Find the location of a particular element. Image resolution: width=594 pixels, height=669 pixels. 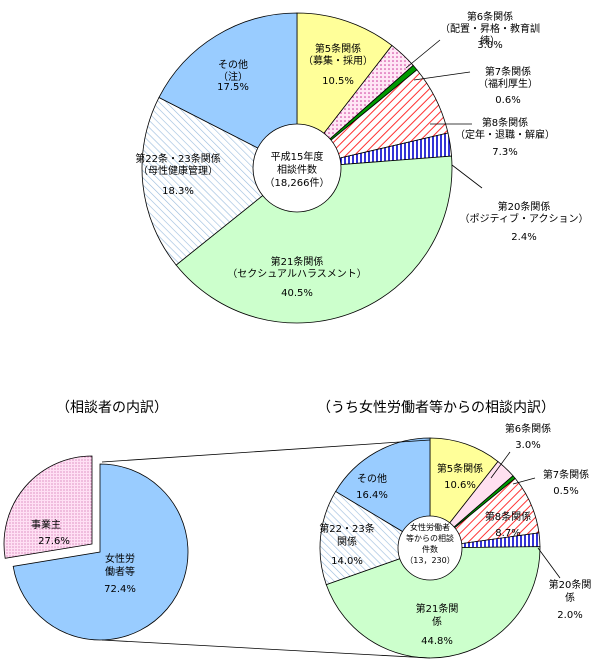

pie-main-label-line: 第21条関係 is located at coordinates (297, 261).